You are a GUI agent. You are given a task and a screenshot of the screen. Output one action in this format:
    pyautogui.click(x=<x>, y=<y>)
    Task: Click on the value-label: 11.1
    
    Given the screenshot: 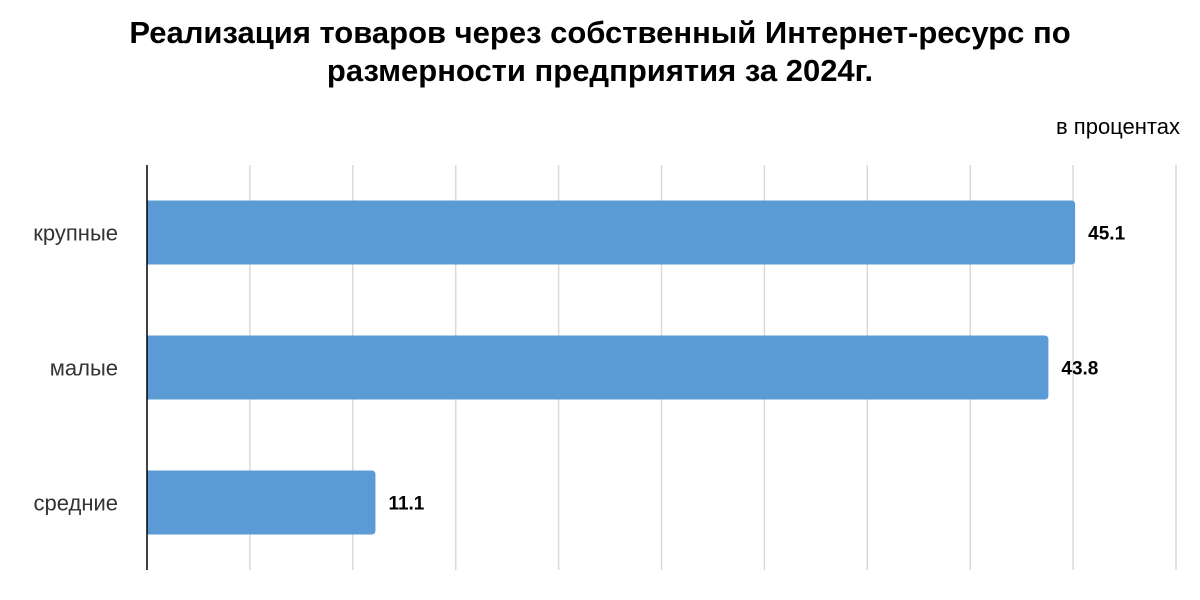 What is the action you would take?
    pyautogui.click(x=406, y=504)
    